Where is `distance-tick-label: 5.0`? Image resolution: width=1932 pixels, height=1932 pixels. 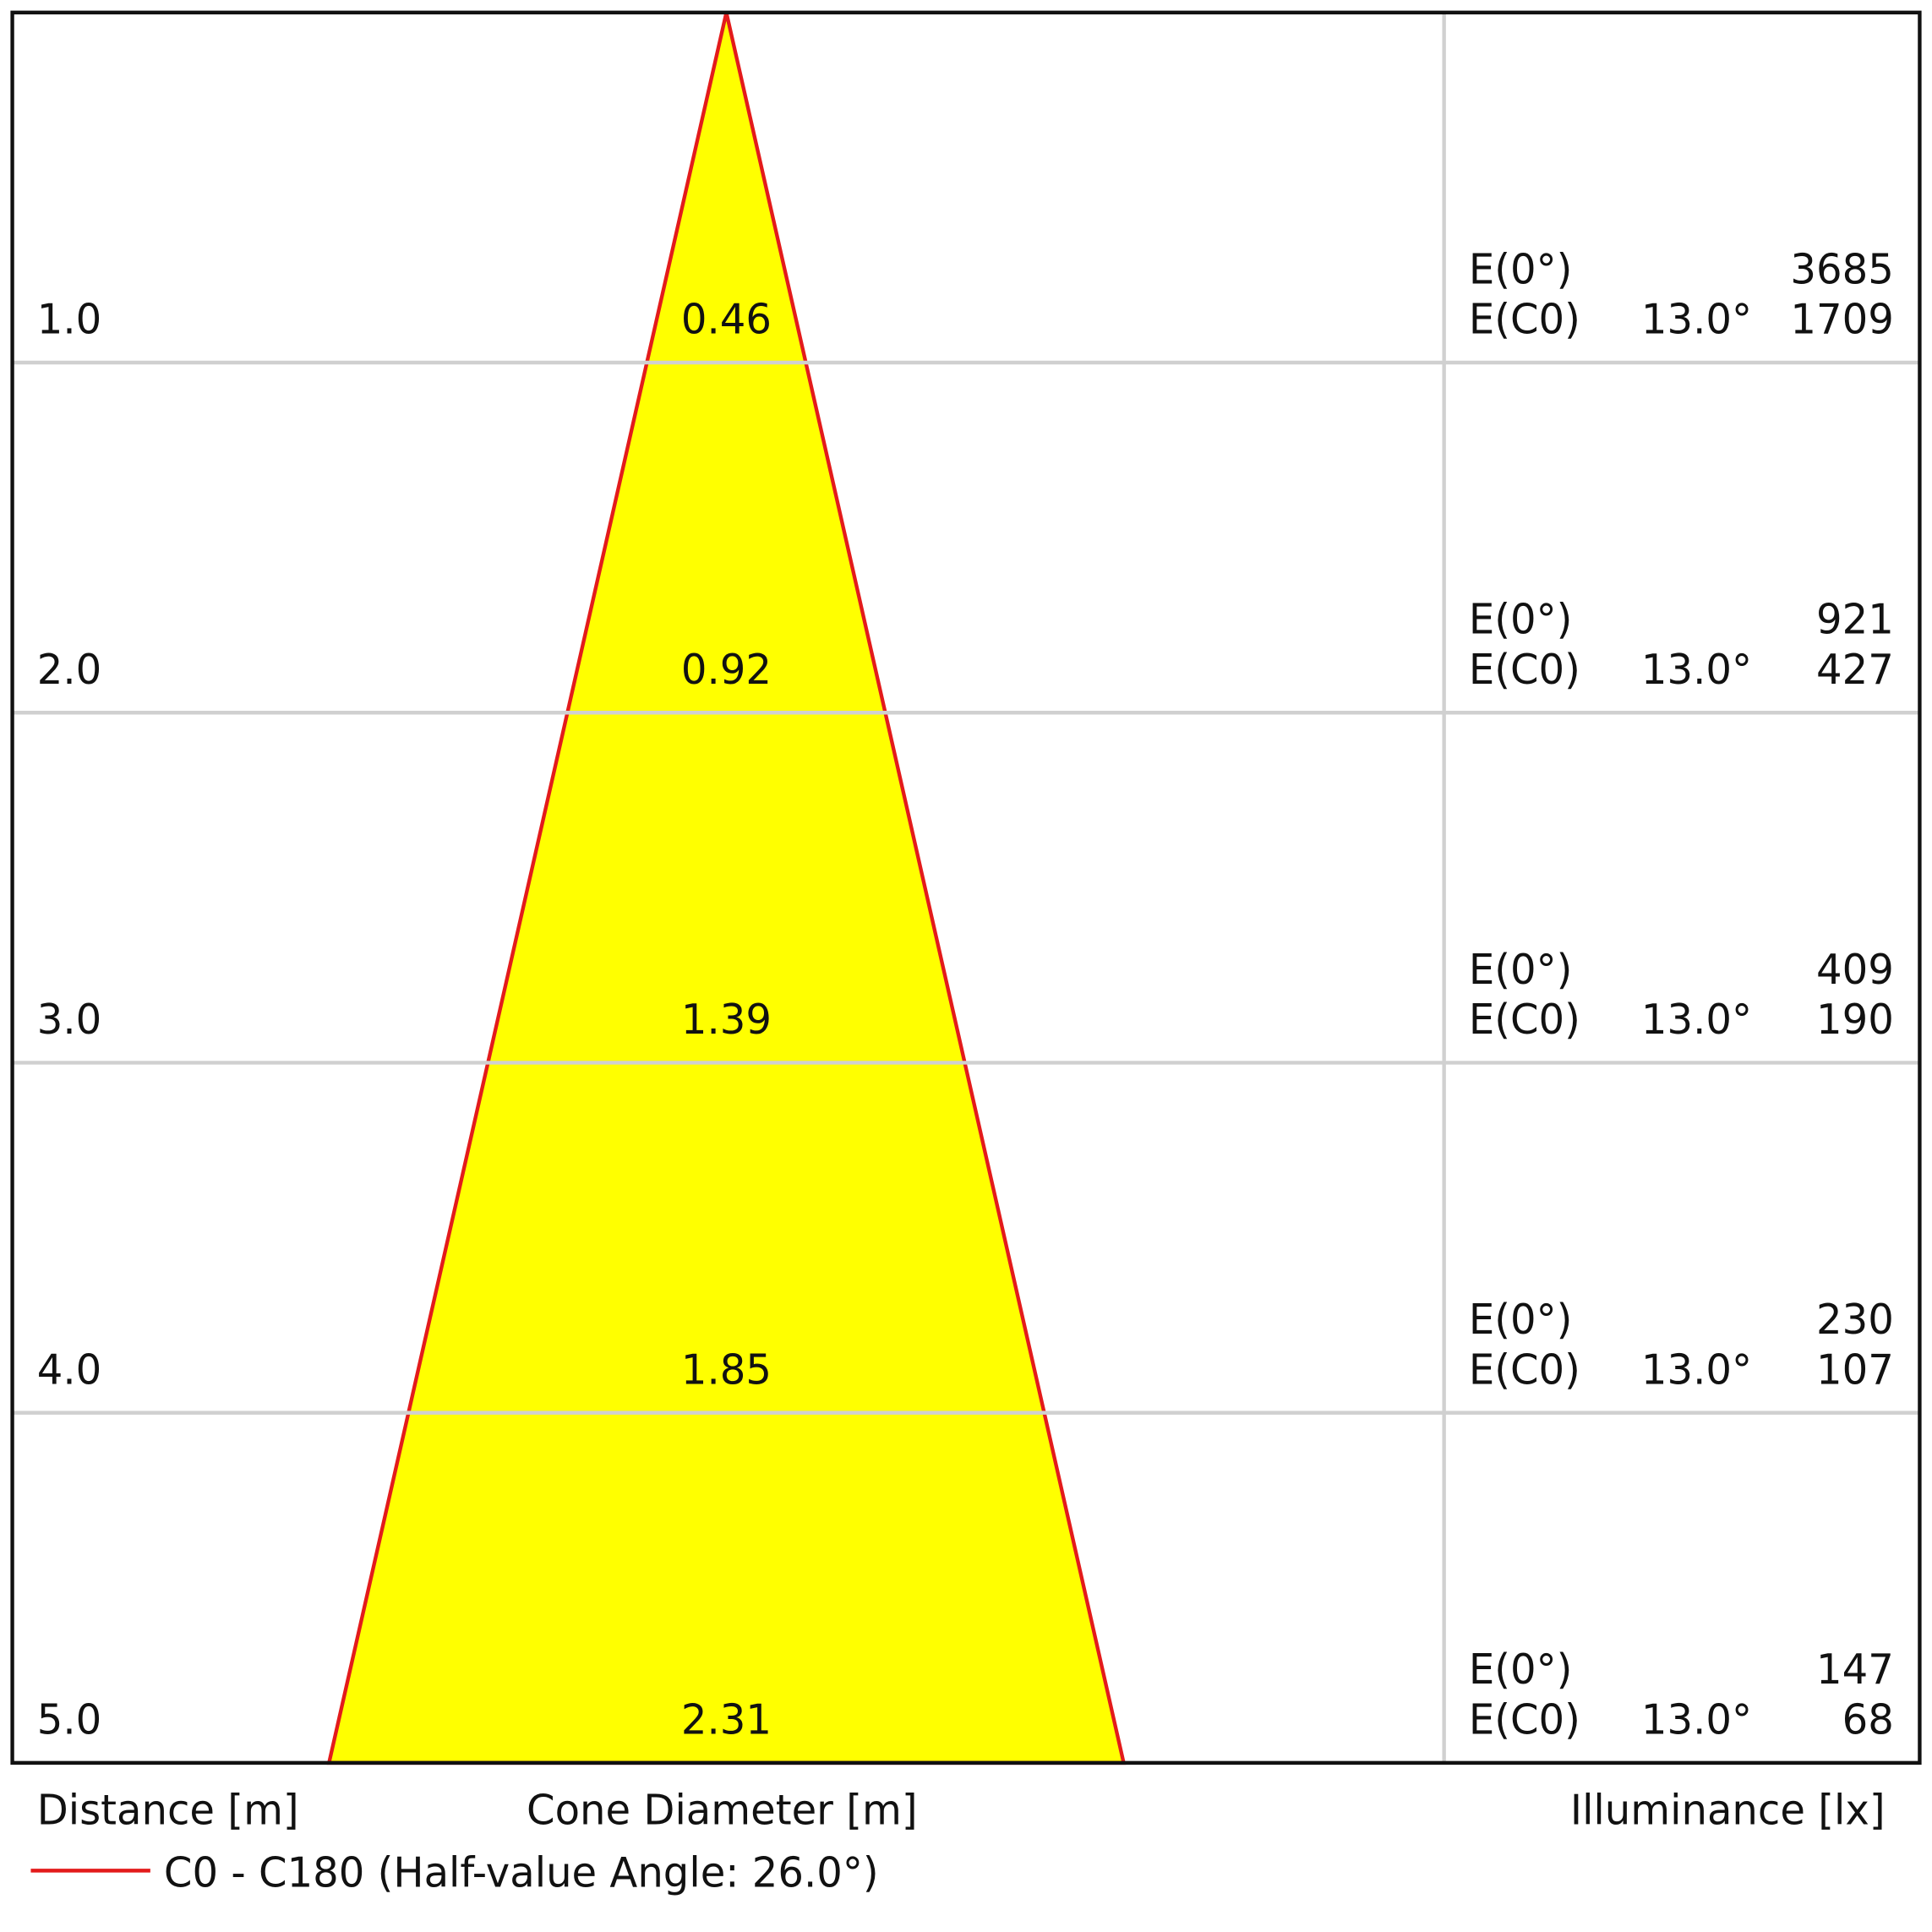
distance-tick-label: 5.0 is located at coordinates (69, 1720).